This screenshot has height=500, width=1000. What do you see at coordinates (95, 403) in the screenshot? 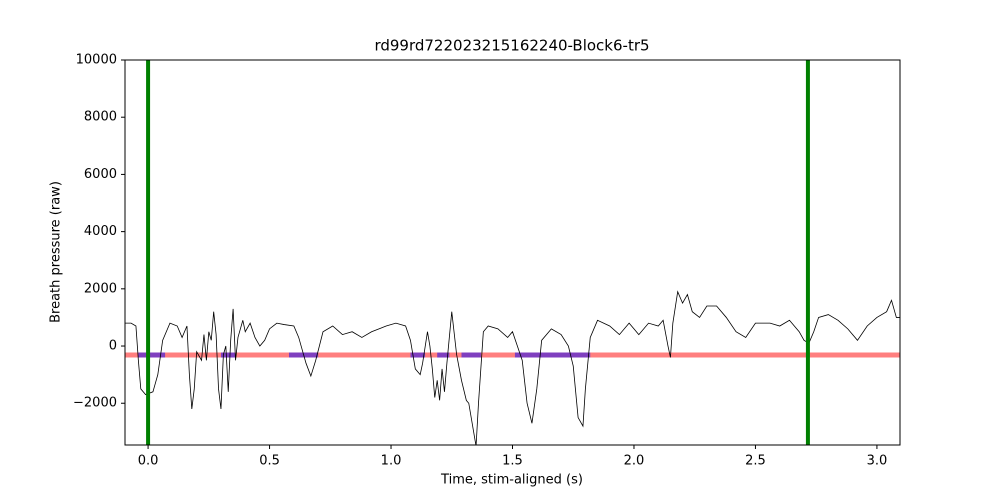
I see `y-tick-label: −2000` at bounding box center [95, 403].